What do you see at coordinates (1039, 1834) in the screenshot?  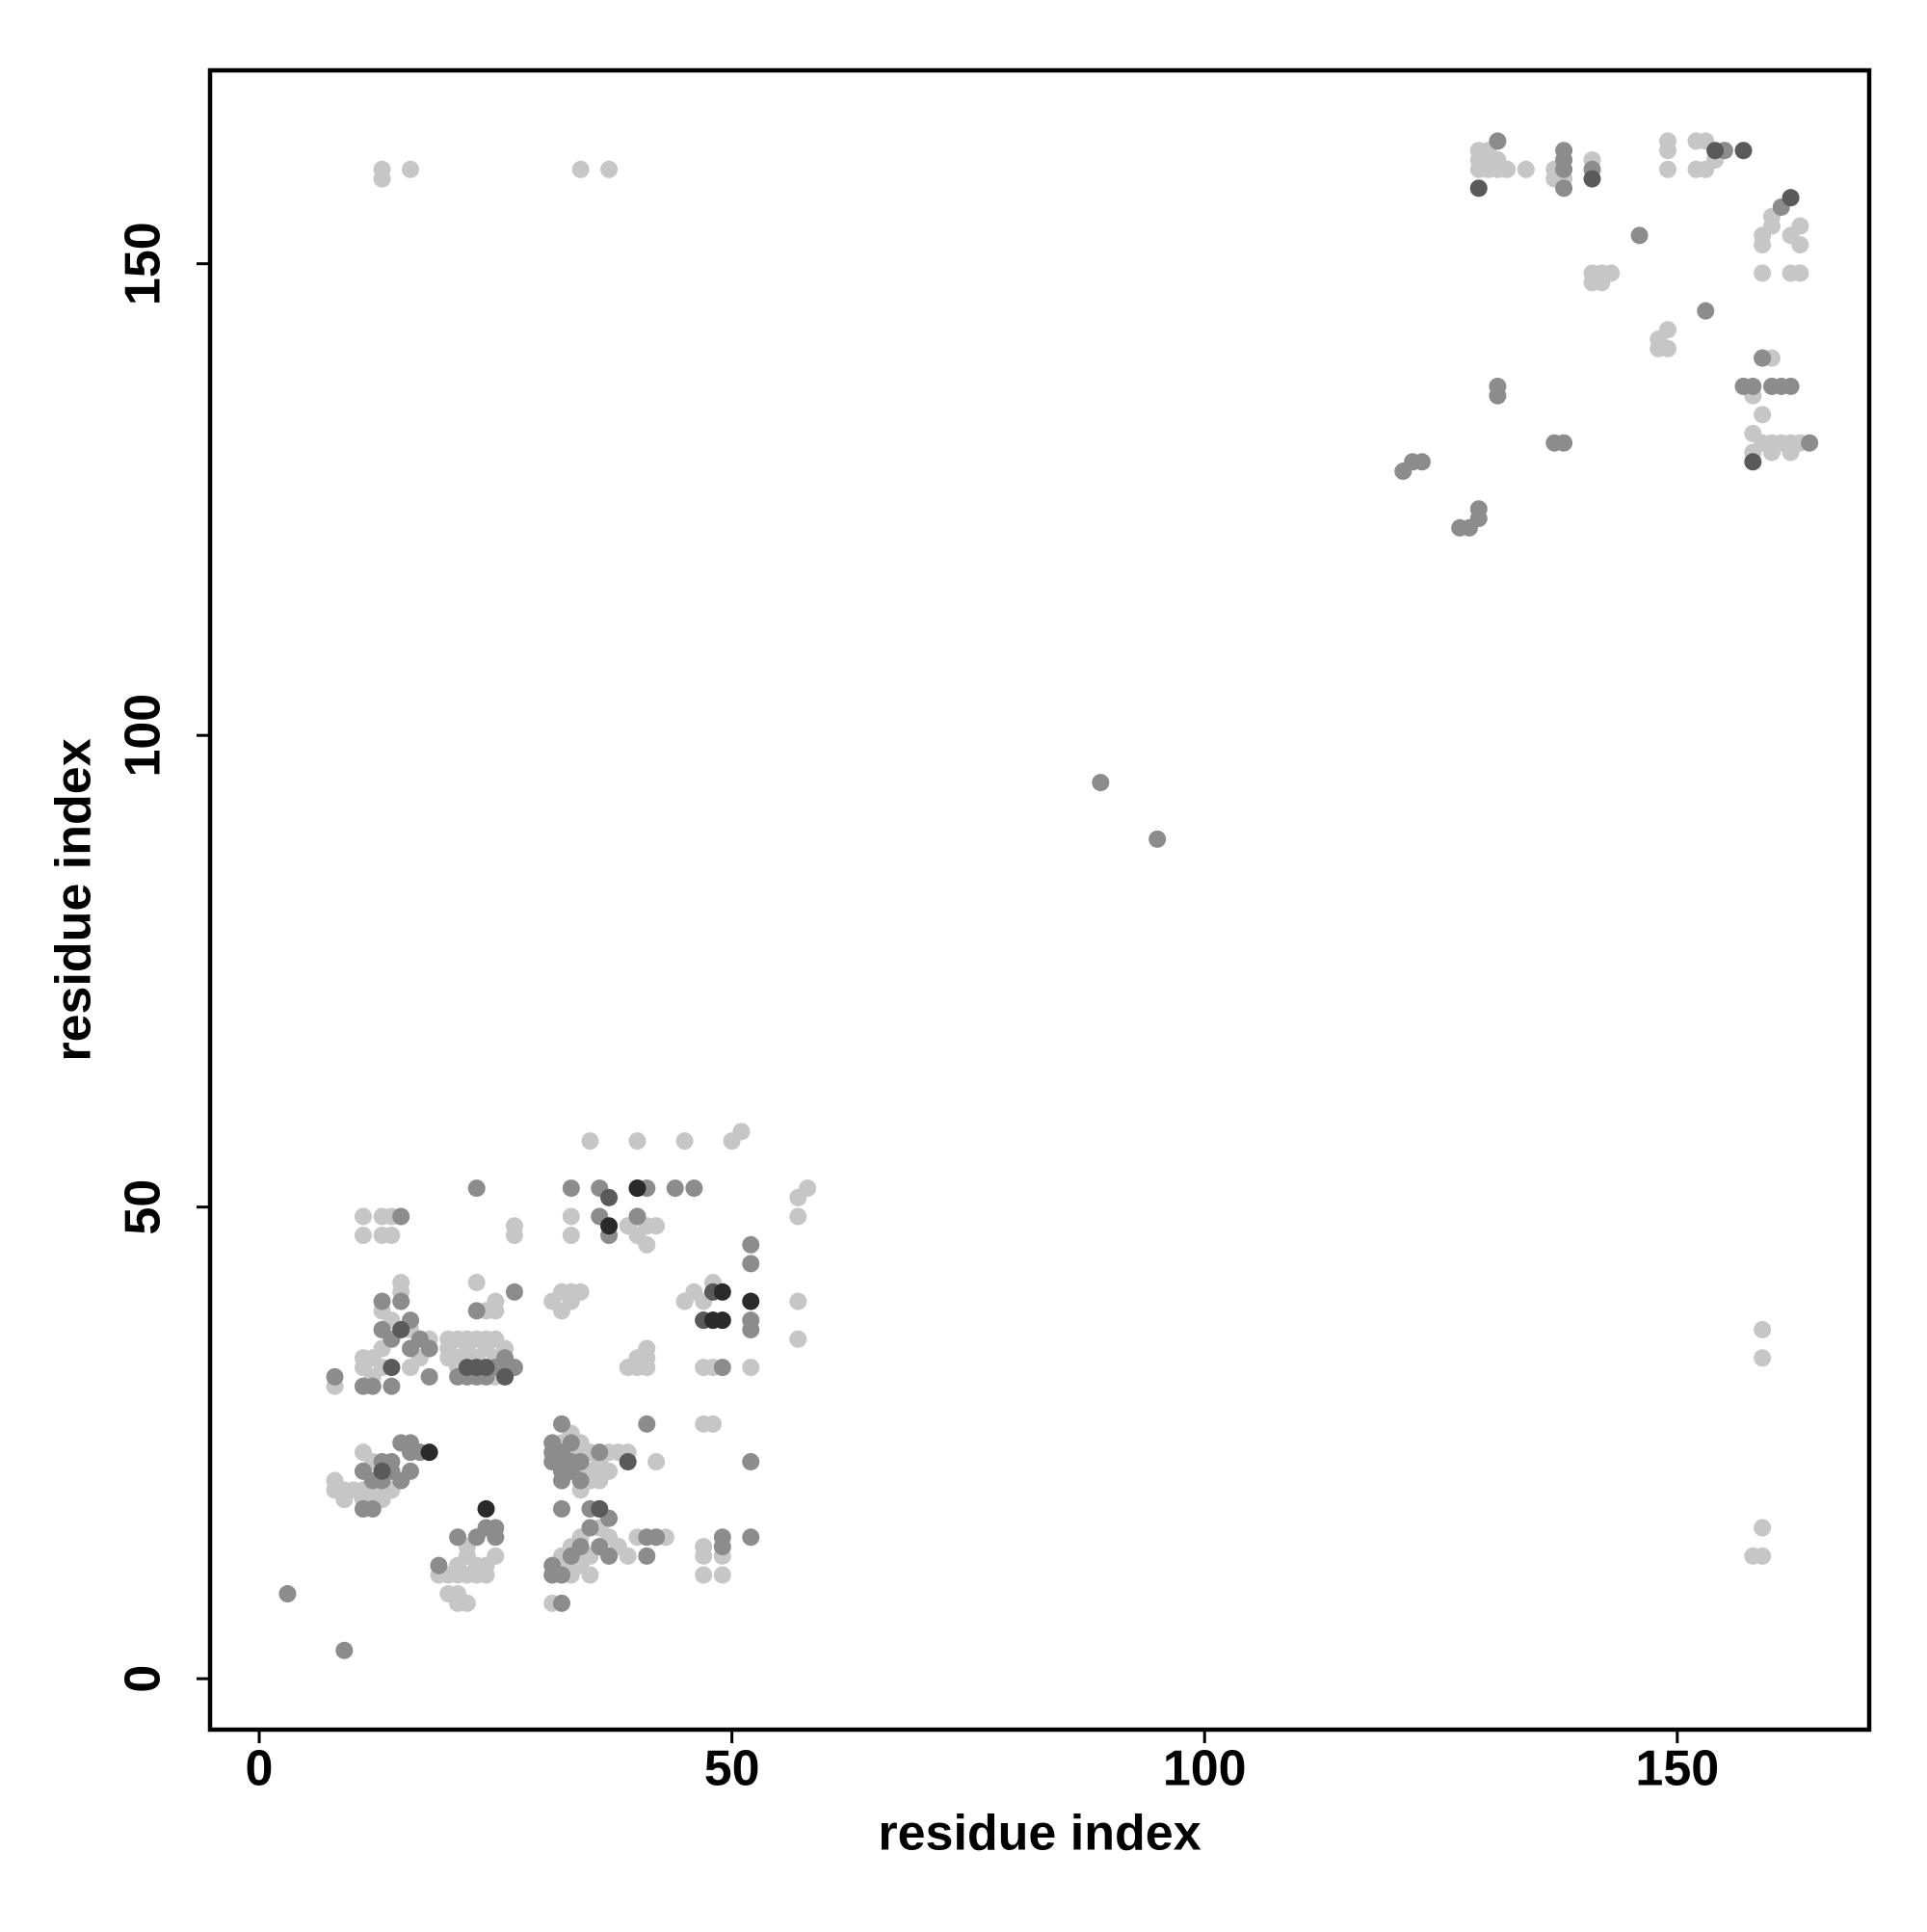 I see `x-axis-label: residue index` at bounding box center [1039, 1834].